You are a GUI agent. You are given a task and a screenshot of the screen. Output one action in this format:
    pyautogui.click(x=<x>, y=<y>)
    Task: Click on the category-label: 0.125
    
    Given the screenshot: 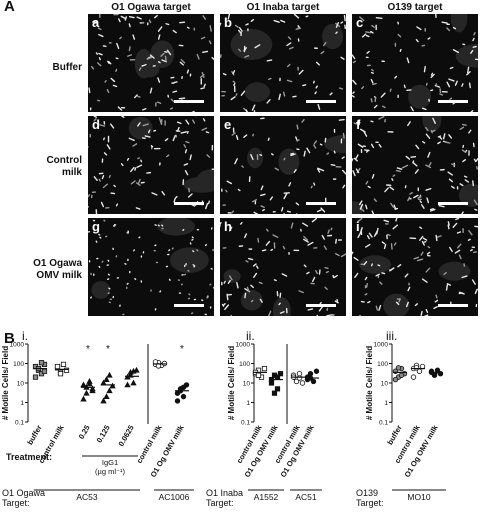 What is the action you would take?
    pyautogui.click(x=103, y=434)
    